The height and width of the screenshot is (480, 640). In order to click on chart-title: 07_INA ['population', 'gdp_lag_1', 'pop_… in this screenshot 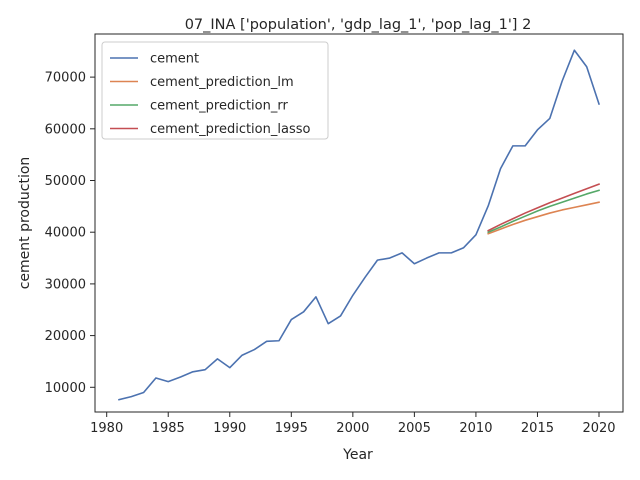, I will do `click(358, 25)`.